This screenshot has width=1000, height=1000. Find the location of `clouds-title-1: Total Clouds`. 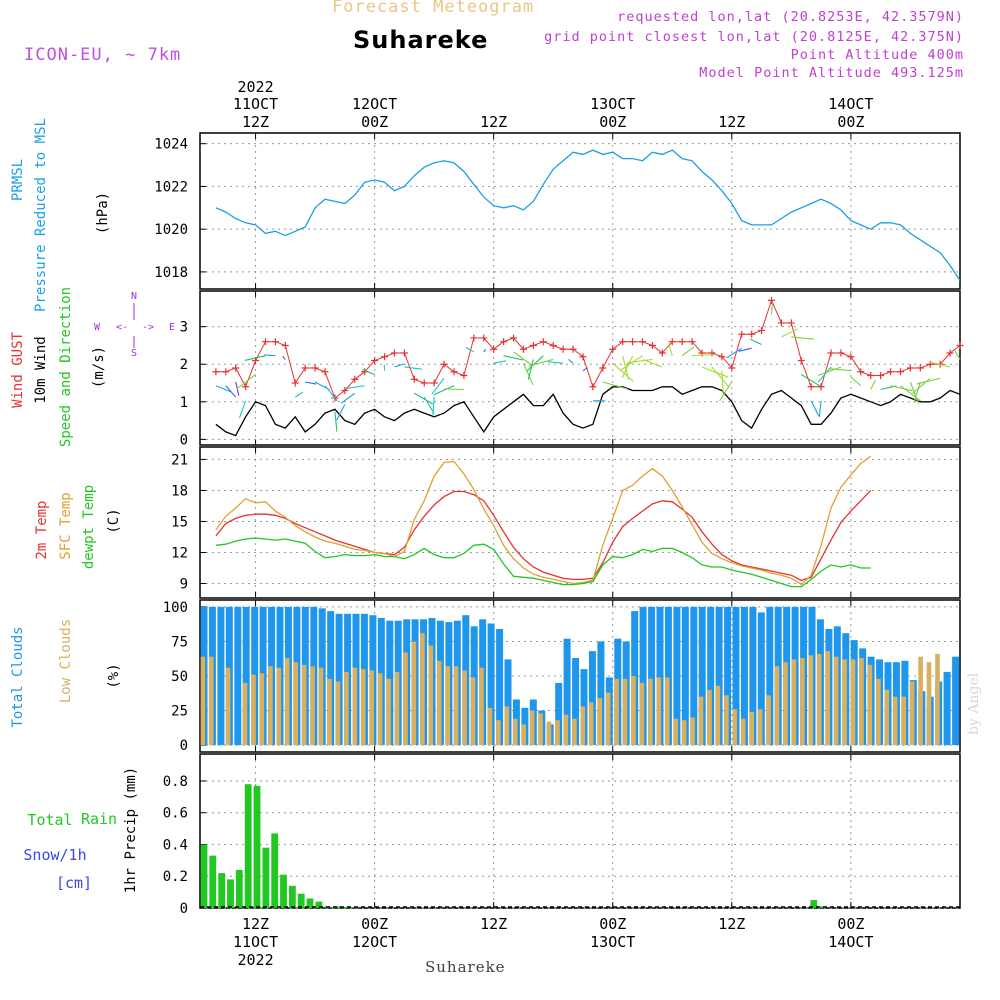

clouds-title-1: Total Clouds is located at coordinates (18, 676).